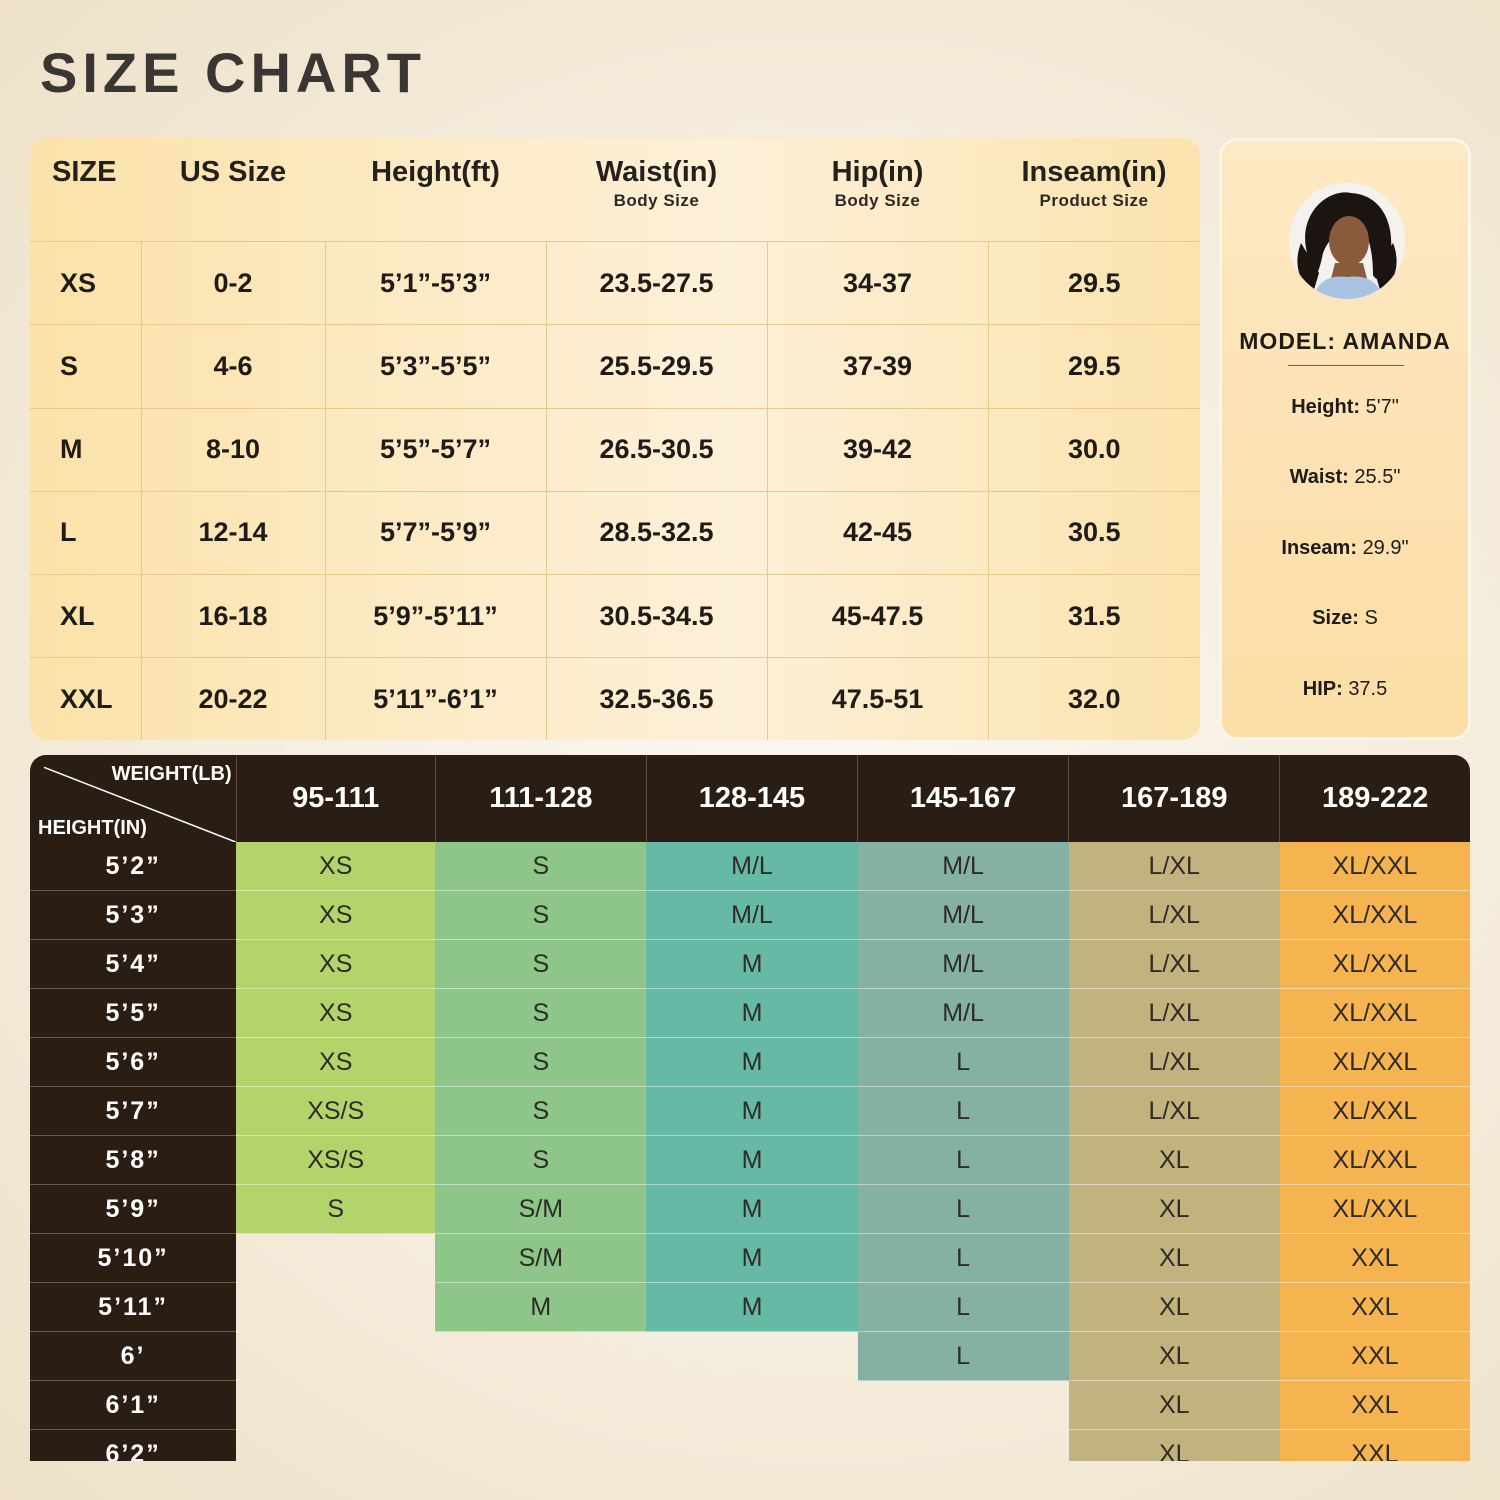  I want to click on weight-header-cell: 189-222, so click(1374, 798).